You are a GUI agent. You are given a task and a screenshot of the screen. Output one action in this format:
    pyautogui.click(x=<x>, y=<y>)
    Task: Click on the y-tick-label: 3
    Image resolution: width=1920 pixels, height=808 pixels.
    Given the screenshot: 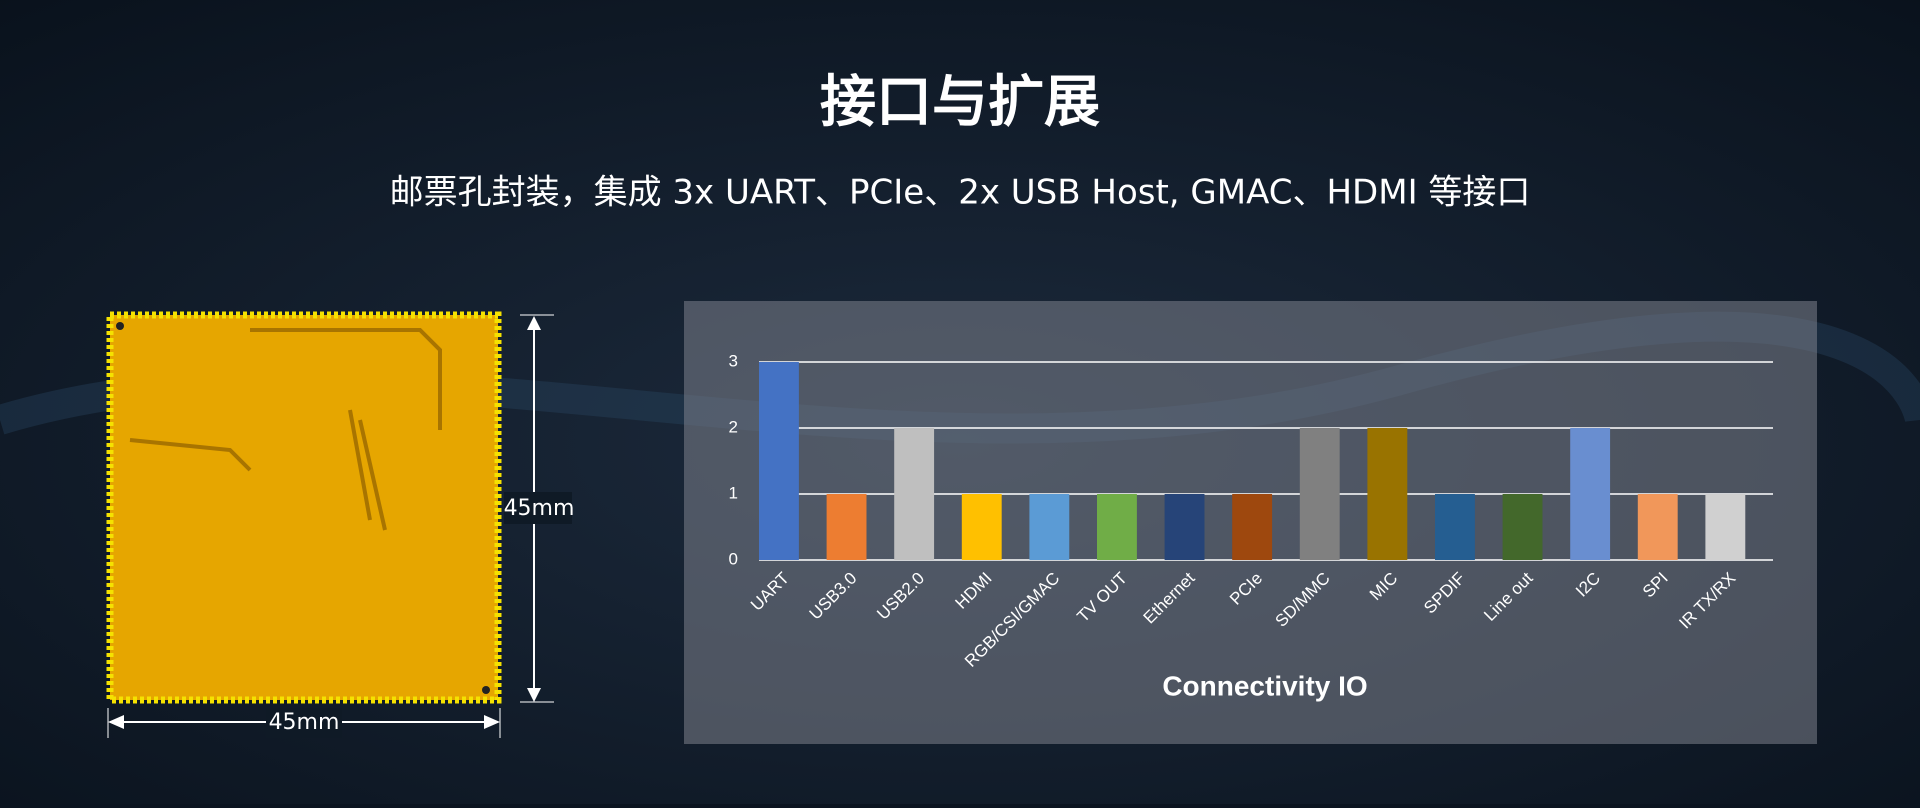 What is the action you would take?
    pyautogui.click(x=733, y=360)
    